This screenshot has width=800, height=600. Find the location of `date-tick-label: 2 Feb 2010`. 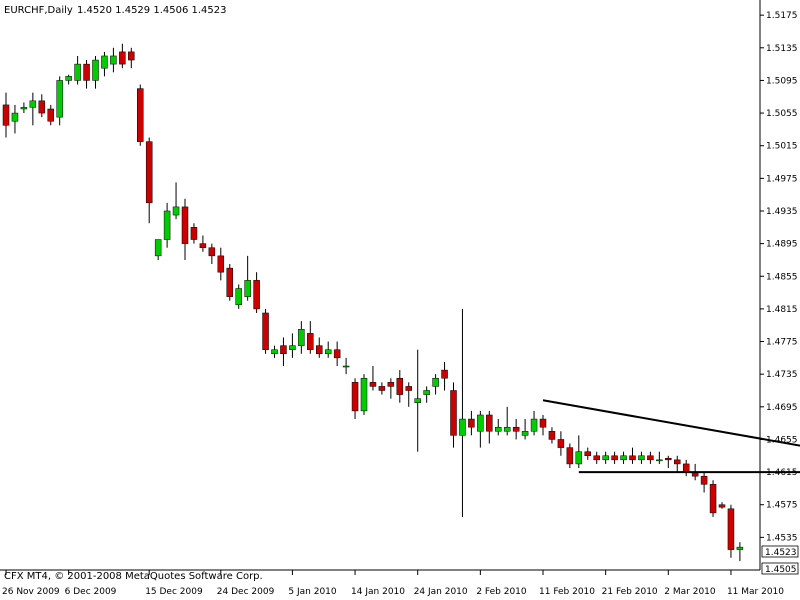

date-tick-label: 2 Feb 2010 is located at coordinates (501, 592).